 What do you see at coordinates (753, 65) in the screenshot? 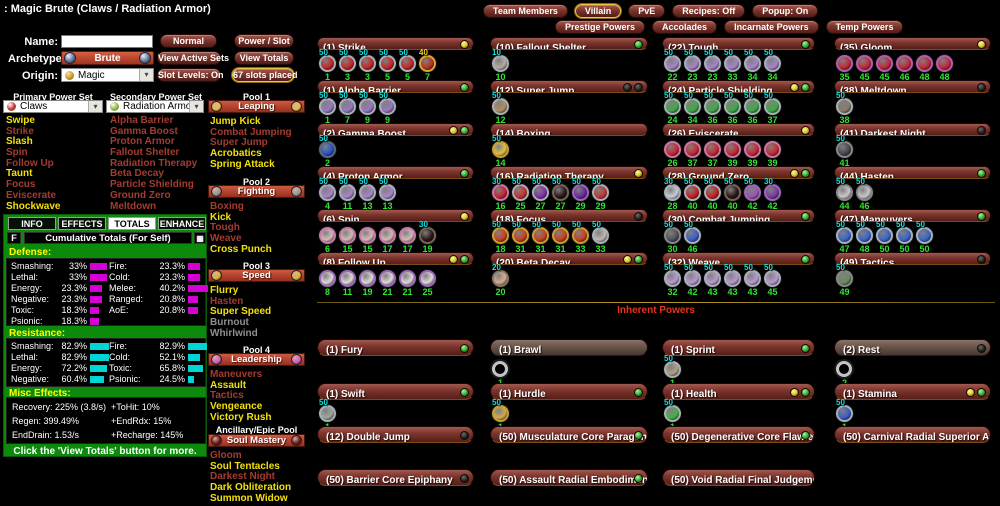
I see `enhancement-slot: 50 34` at bounding box center [753, 65].